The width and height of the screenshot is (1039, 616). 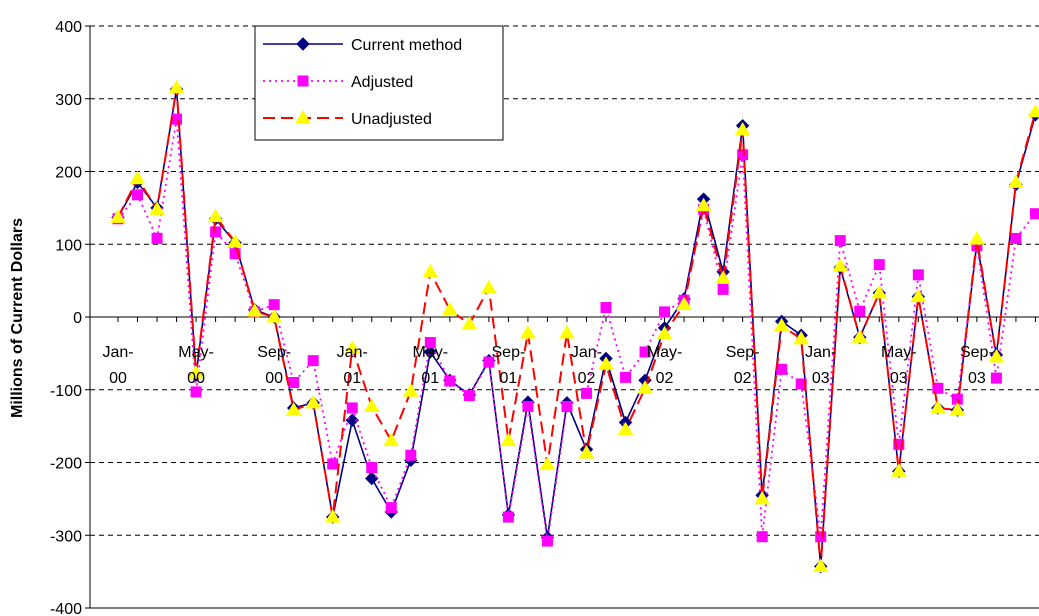 I want to click on legend-box, so click(x=379, y=83).